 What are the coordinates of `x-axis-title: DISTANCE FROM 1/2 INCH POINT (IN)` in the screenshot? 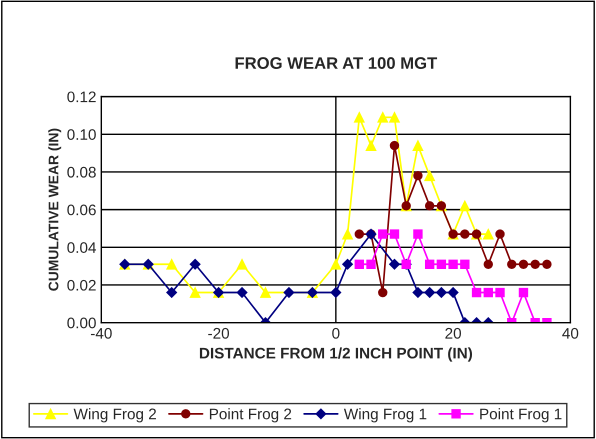 It's located at (336, 354).